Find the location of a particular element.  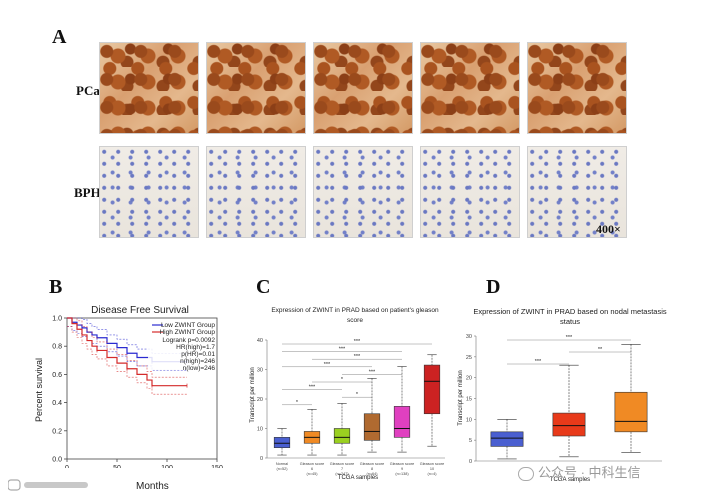

gleason-y-label: Transcript per million is located at coordinates (253, 394).